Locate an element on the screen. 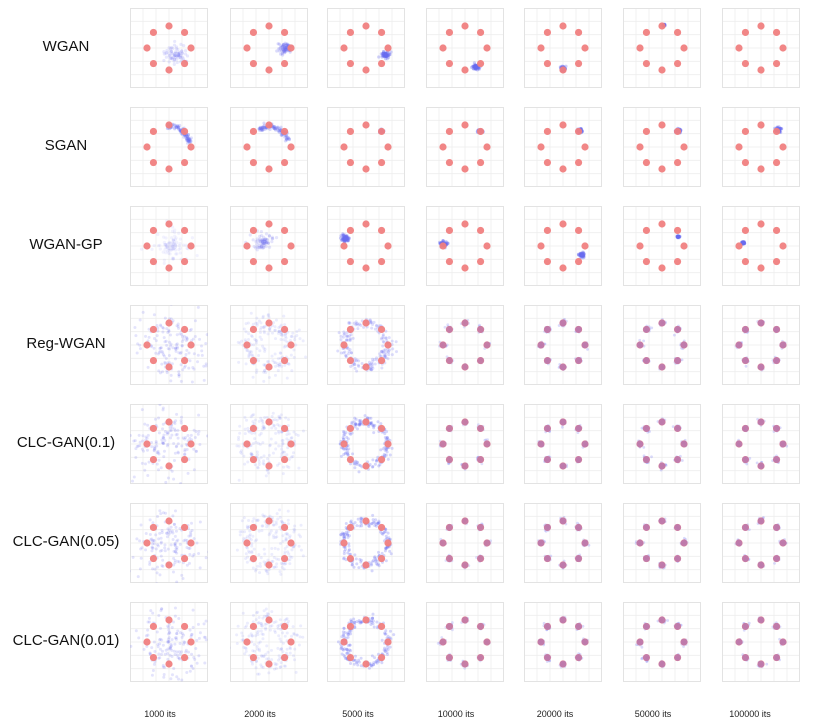 This screenshot has height=728, width=830. column-label: 1000 its is located at coordinates (160, 714).